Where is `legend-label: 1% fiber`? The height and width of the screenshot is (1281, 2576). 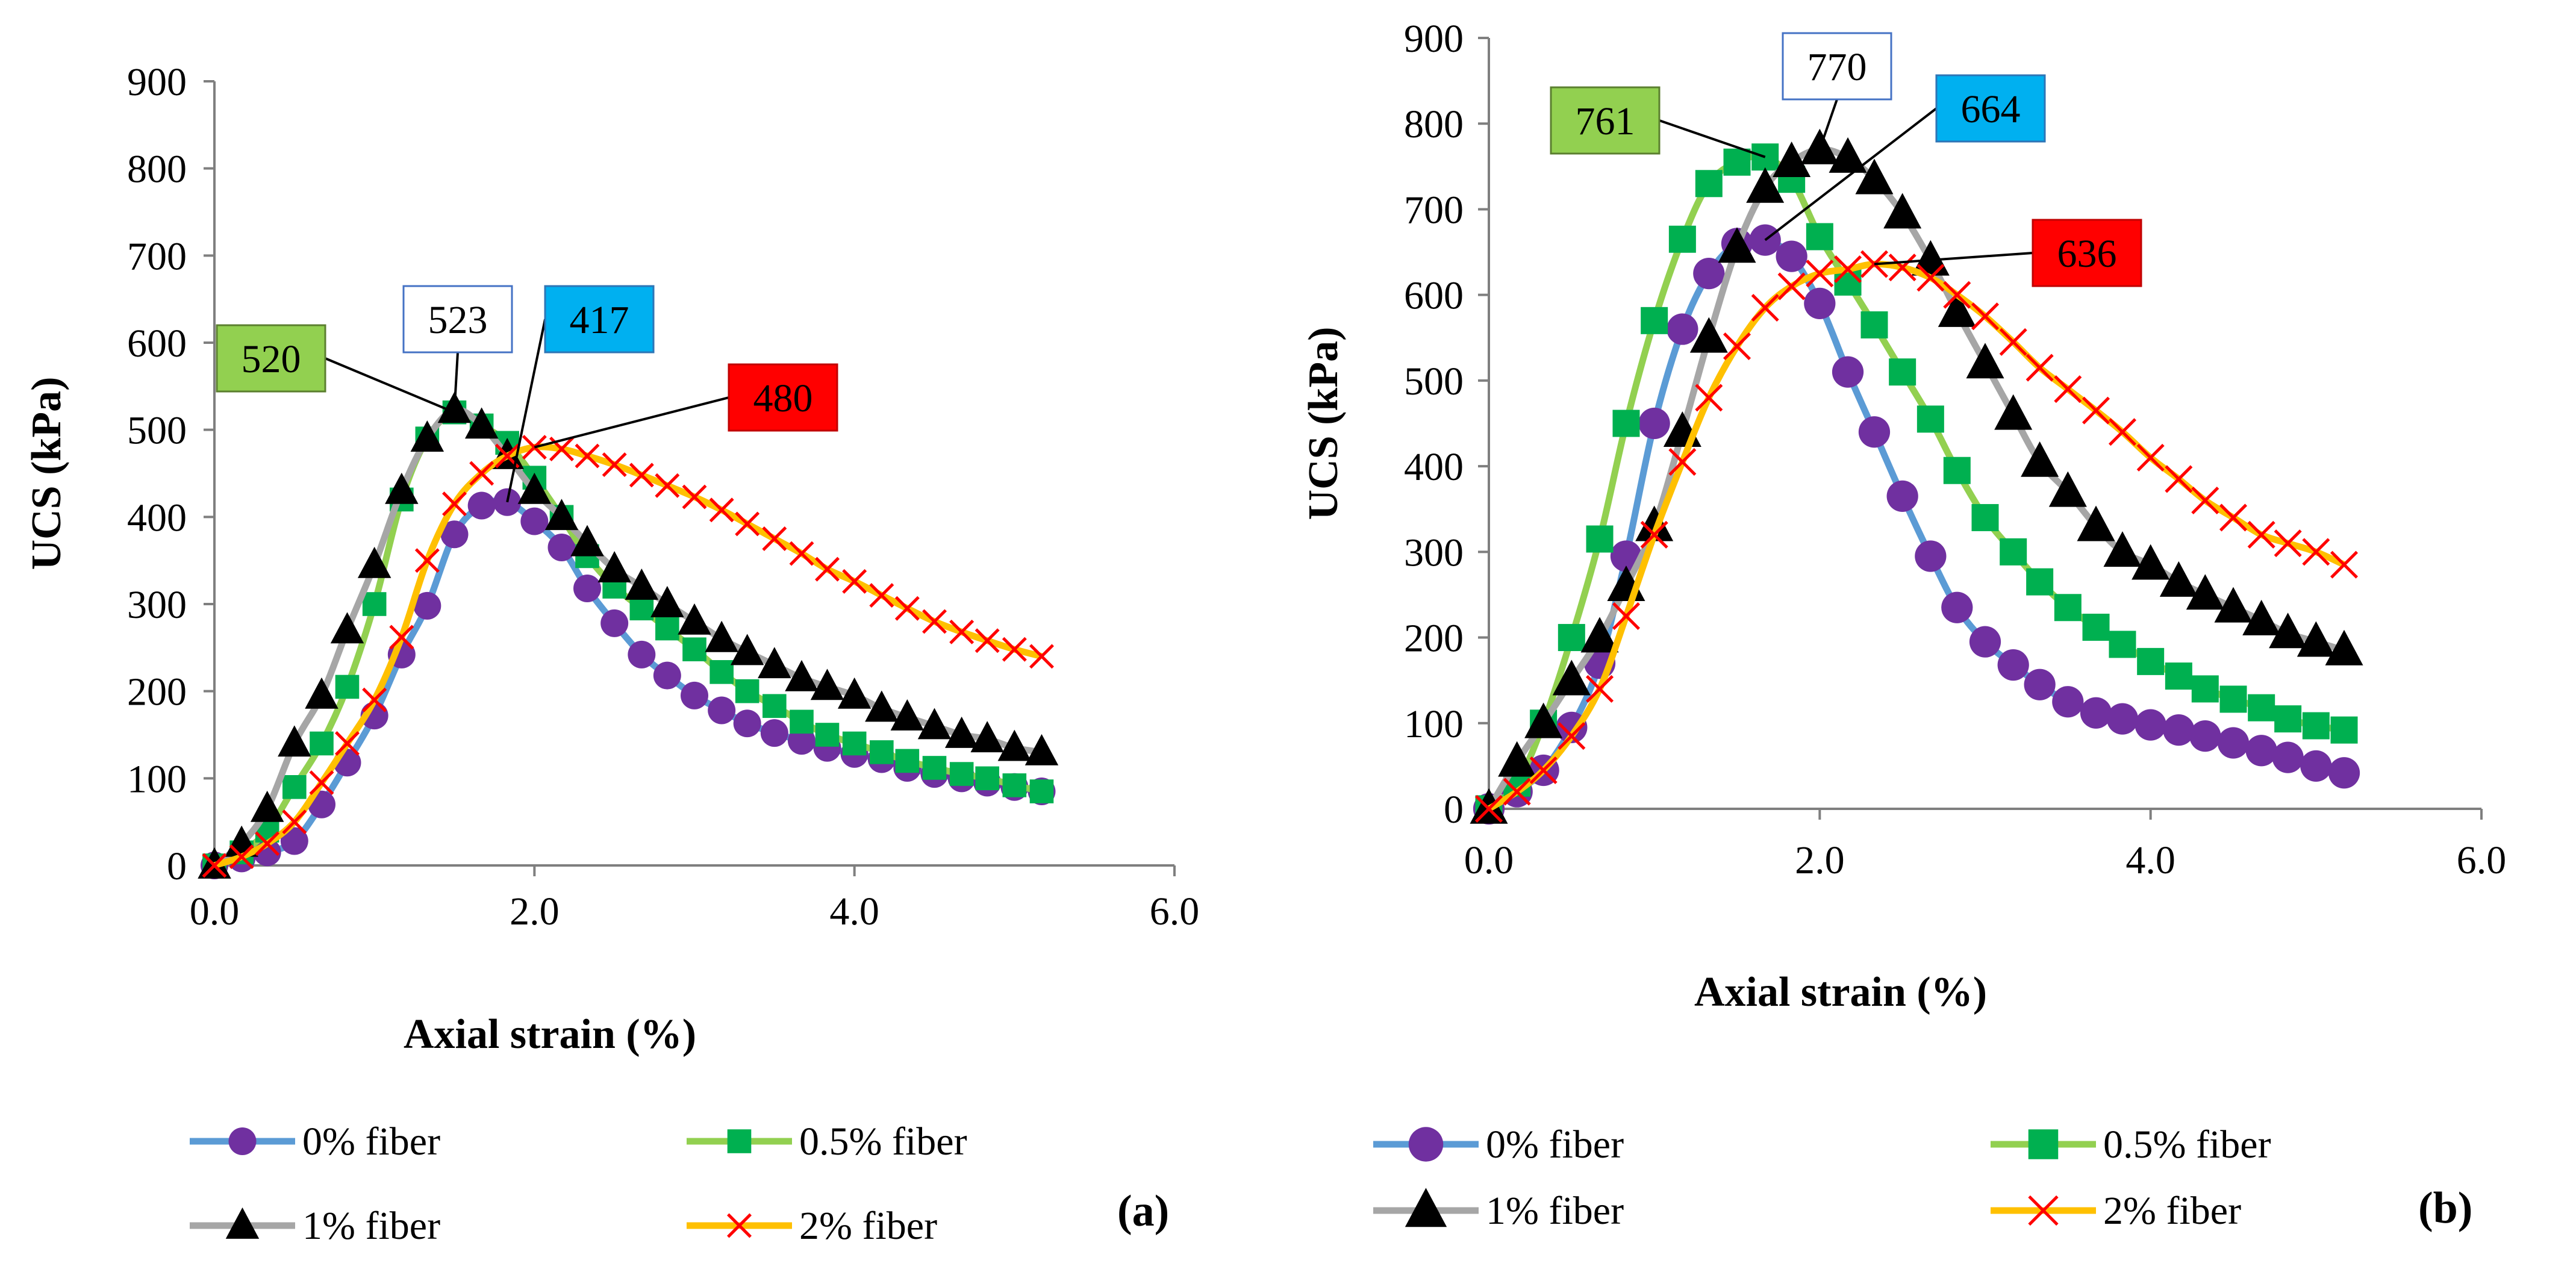 legend-label: 1% fiber is located at coordinates (1555, 1211).